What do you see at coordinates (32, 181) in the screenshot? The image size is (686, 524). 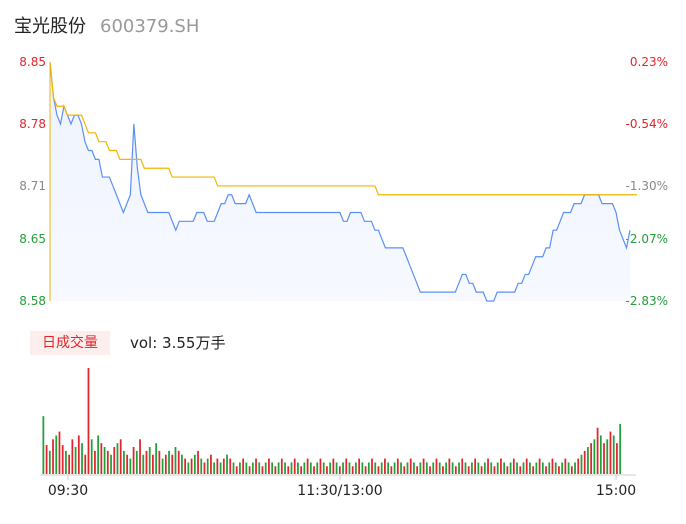 I see `price-axis-left: 8.85 8.78 8.71 8.65 8.58` at bounding box center [32, 181].